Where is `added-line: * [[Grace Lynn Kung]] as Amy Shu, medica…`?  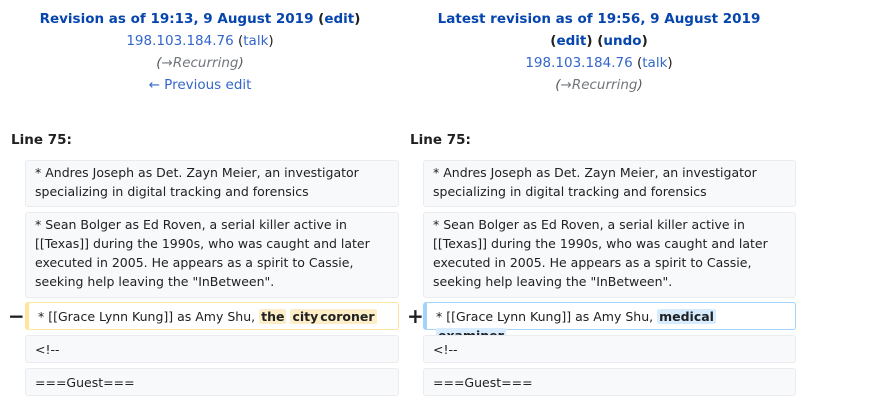
added-line: * [[Grace Lynn Kung]] as Amy Shu, medica… is located at coordinates (609, 322).